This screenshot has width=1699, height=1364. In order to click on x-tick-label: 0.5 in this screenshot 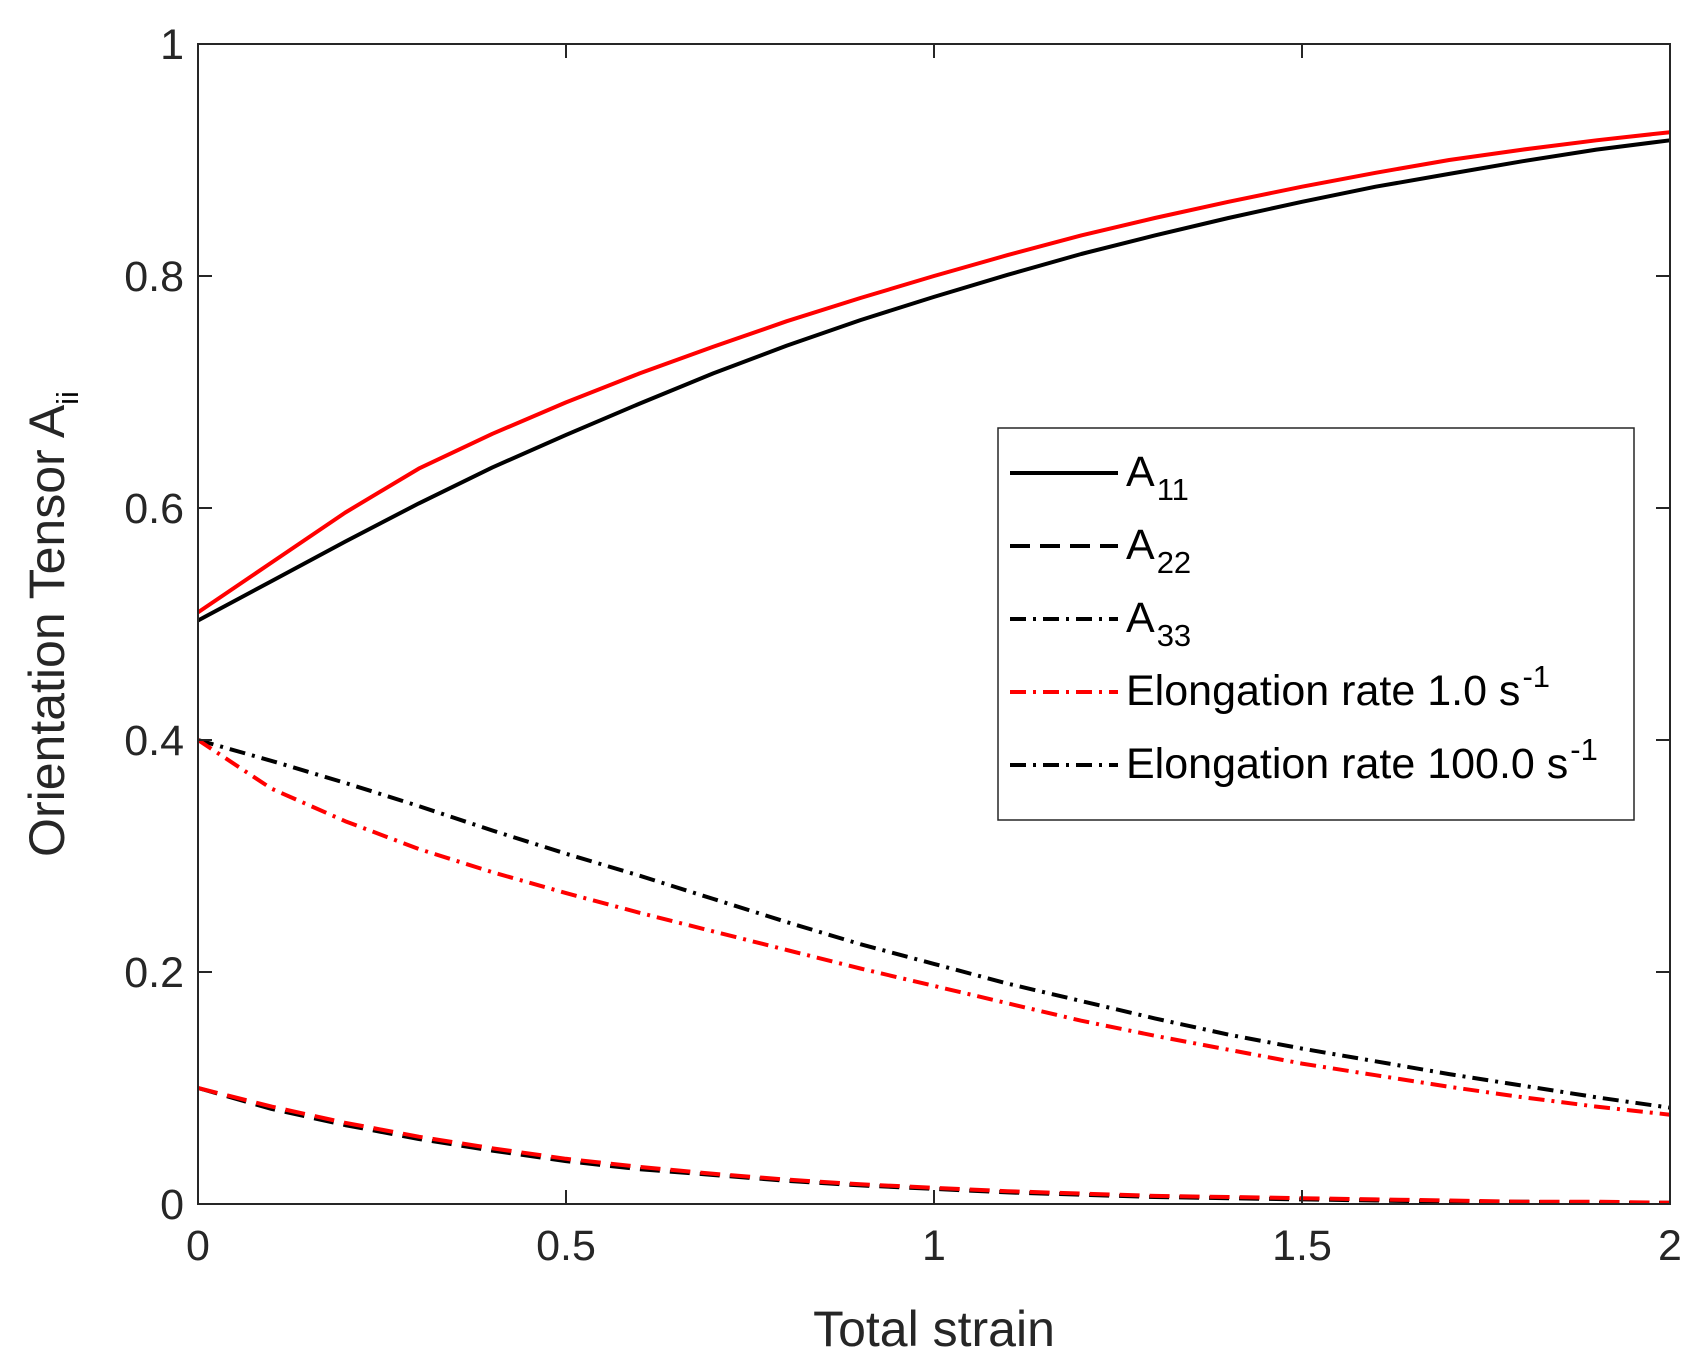, I will do `click(566, 1246)`.